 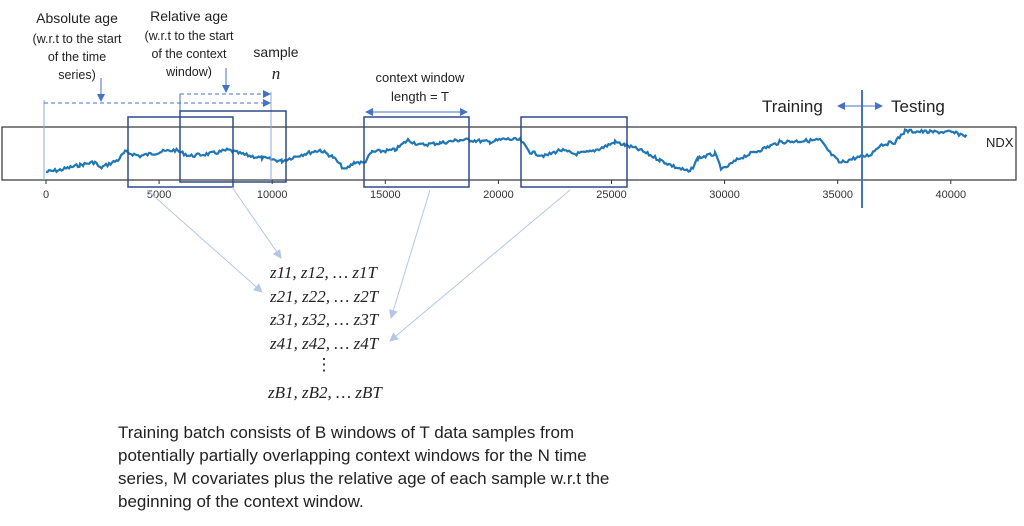 I want to click on training-label: Training, so click(x=792, y=106).